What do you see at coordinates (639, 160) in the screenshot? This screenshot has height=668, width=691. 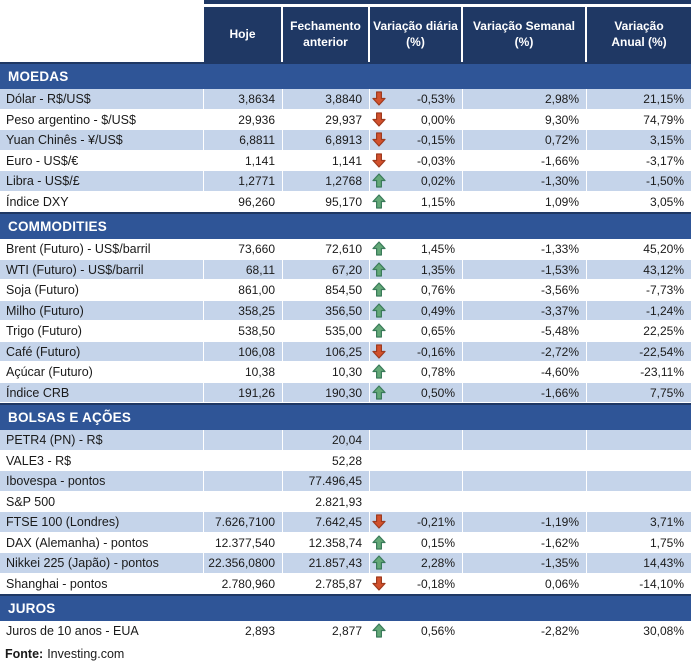 I see `annual-change-value: -3,17%` at bounding box center [639, 160].